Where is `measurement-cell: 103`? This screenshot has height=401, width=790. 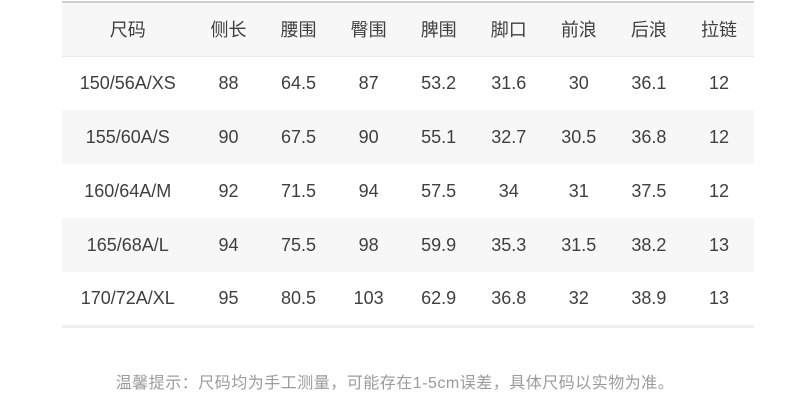
measurement-cell: 103 is located at coordinates (368, 300).